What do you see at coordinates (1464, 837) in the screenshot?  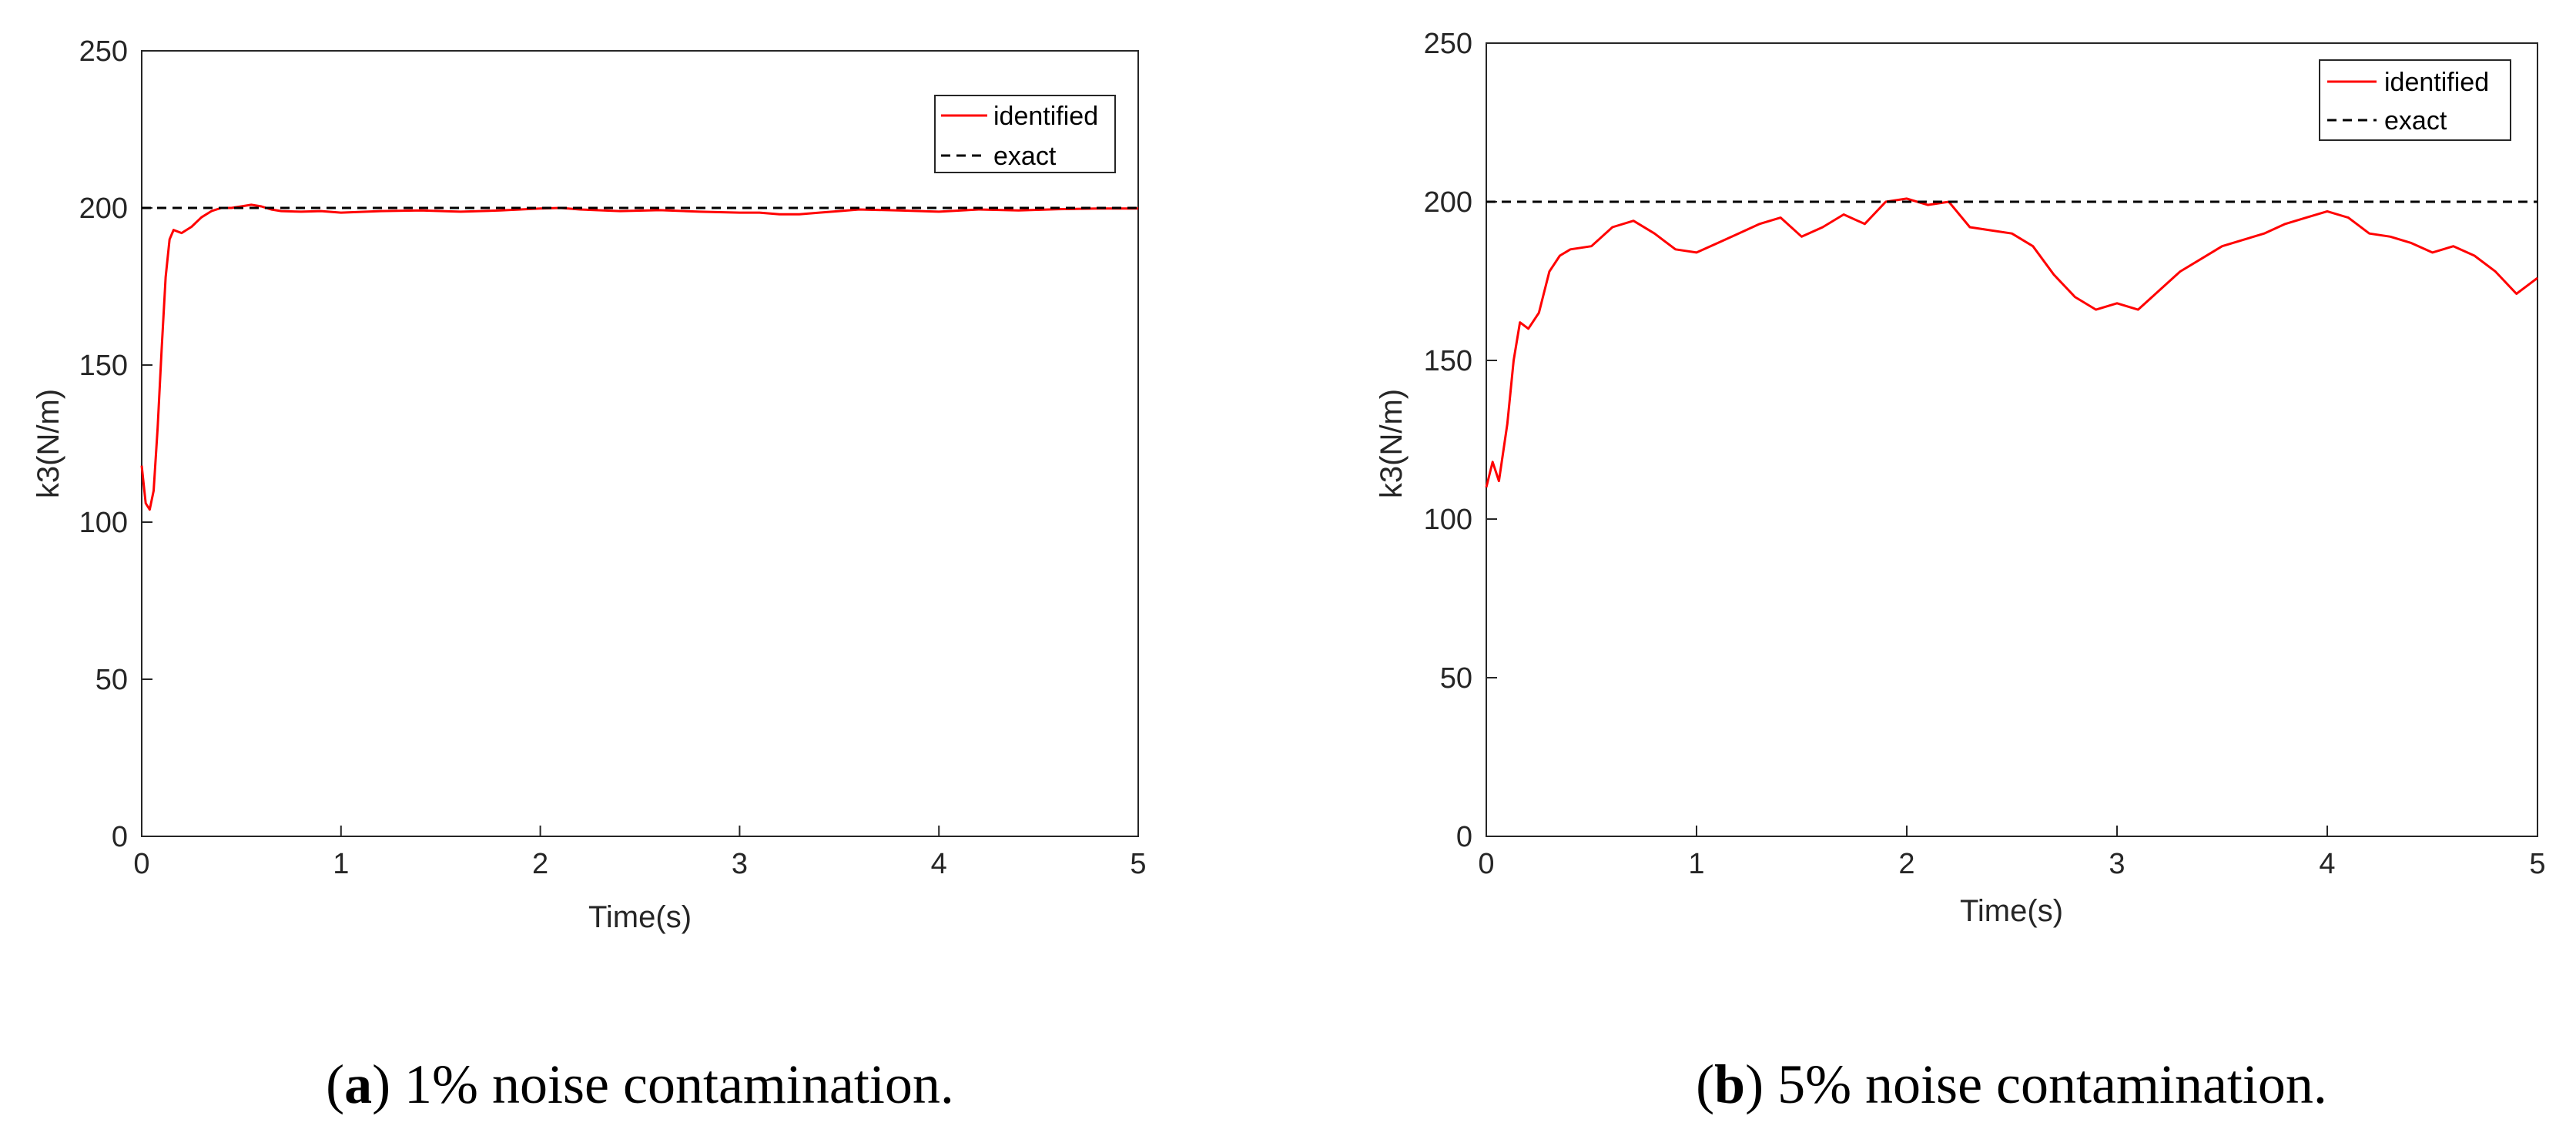 I see `chart-b-y-tick-label: 0` at bounding box center [1464, 837].